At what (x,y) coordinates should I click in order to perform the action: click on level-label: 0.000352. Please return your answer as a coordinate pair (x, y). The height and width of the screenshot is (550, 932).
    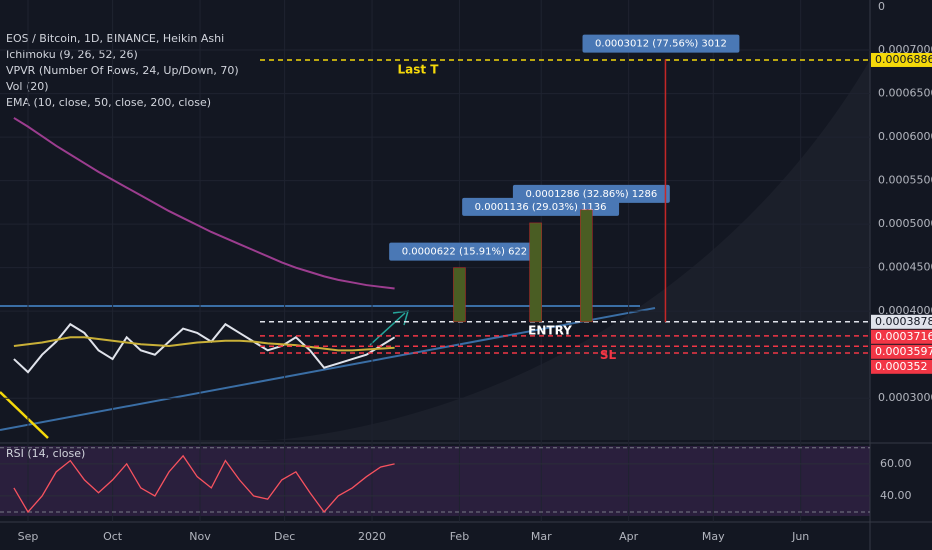
    Looking at the image, I should click on (901, 366).